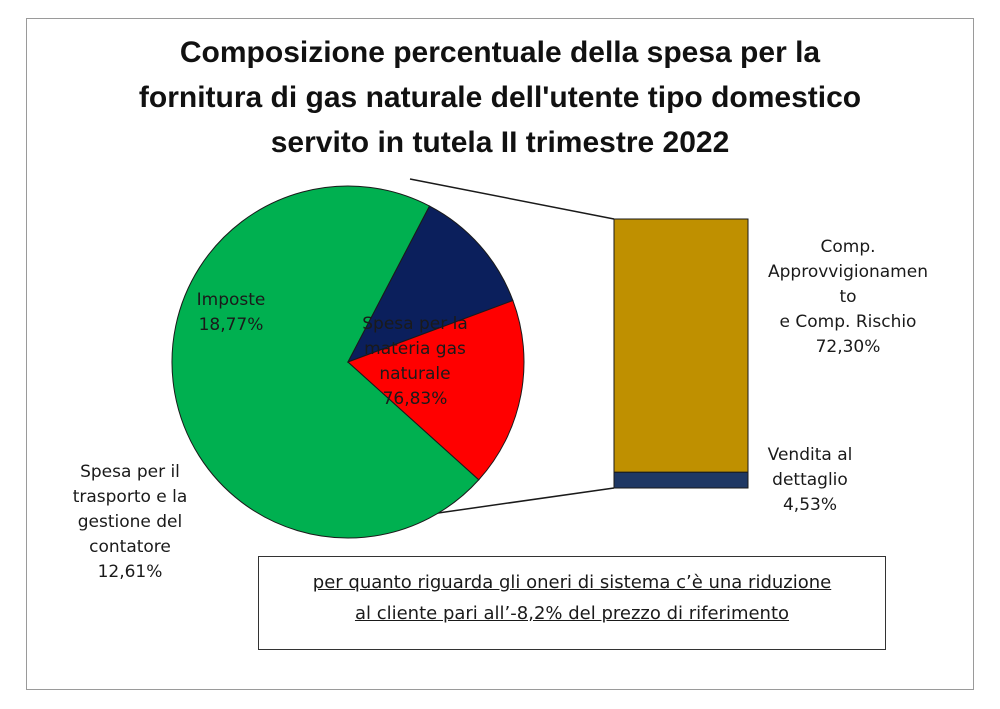 This screenshot has width=1000, height=709. I want to click on slice-value: 76,83%, so click(415, 399).